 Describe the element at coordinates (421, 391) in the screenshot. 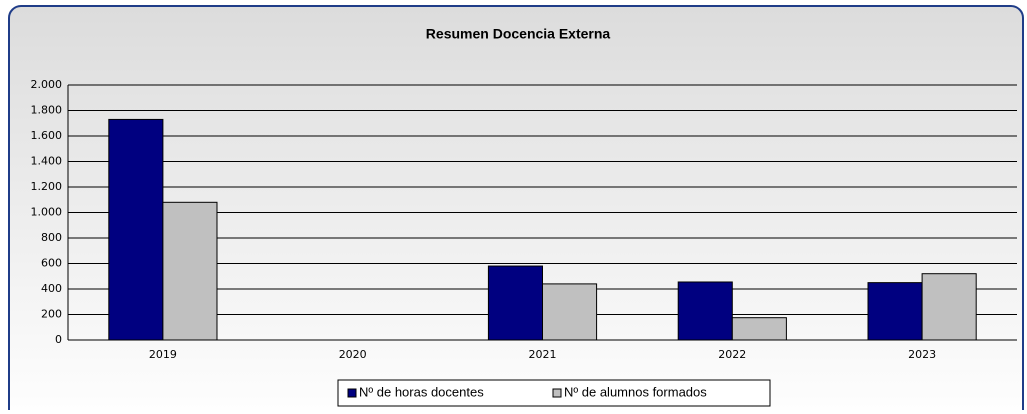

I see `legend-label: Nº de horas docentes` at that location.